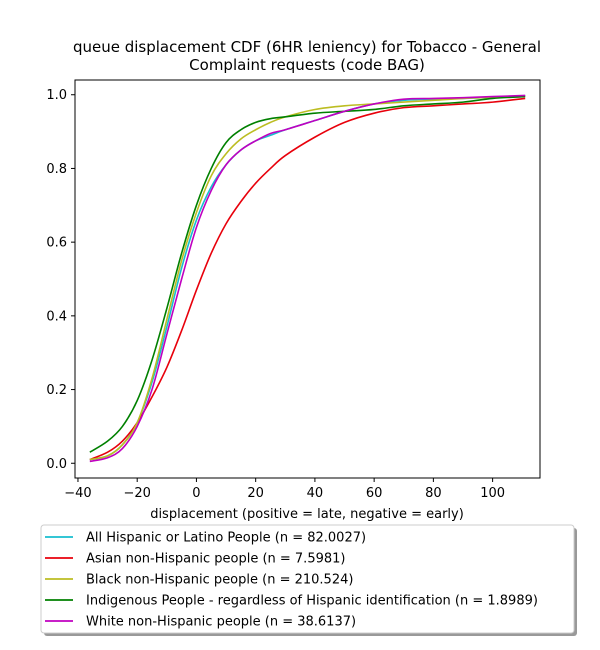 This screenshot has width=600, height=650. I want to click on legend-entry-label: Black non-Hispanic people (n = 210.524), so click(219, 580).